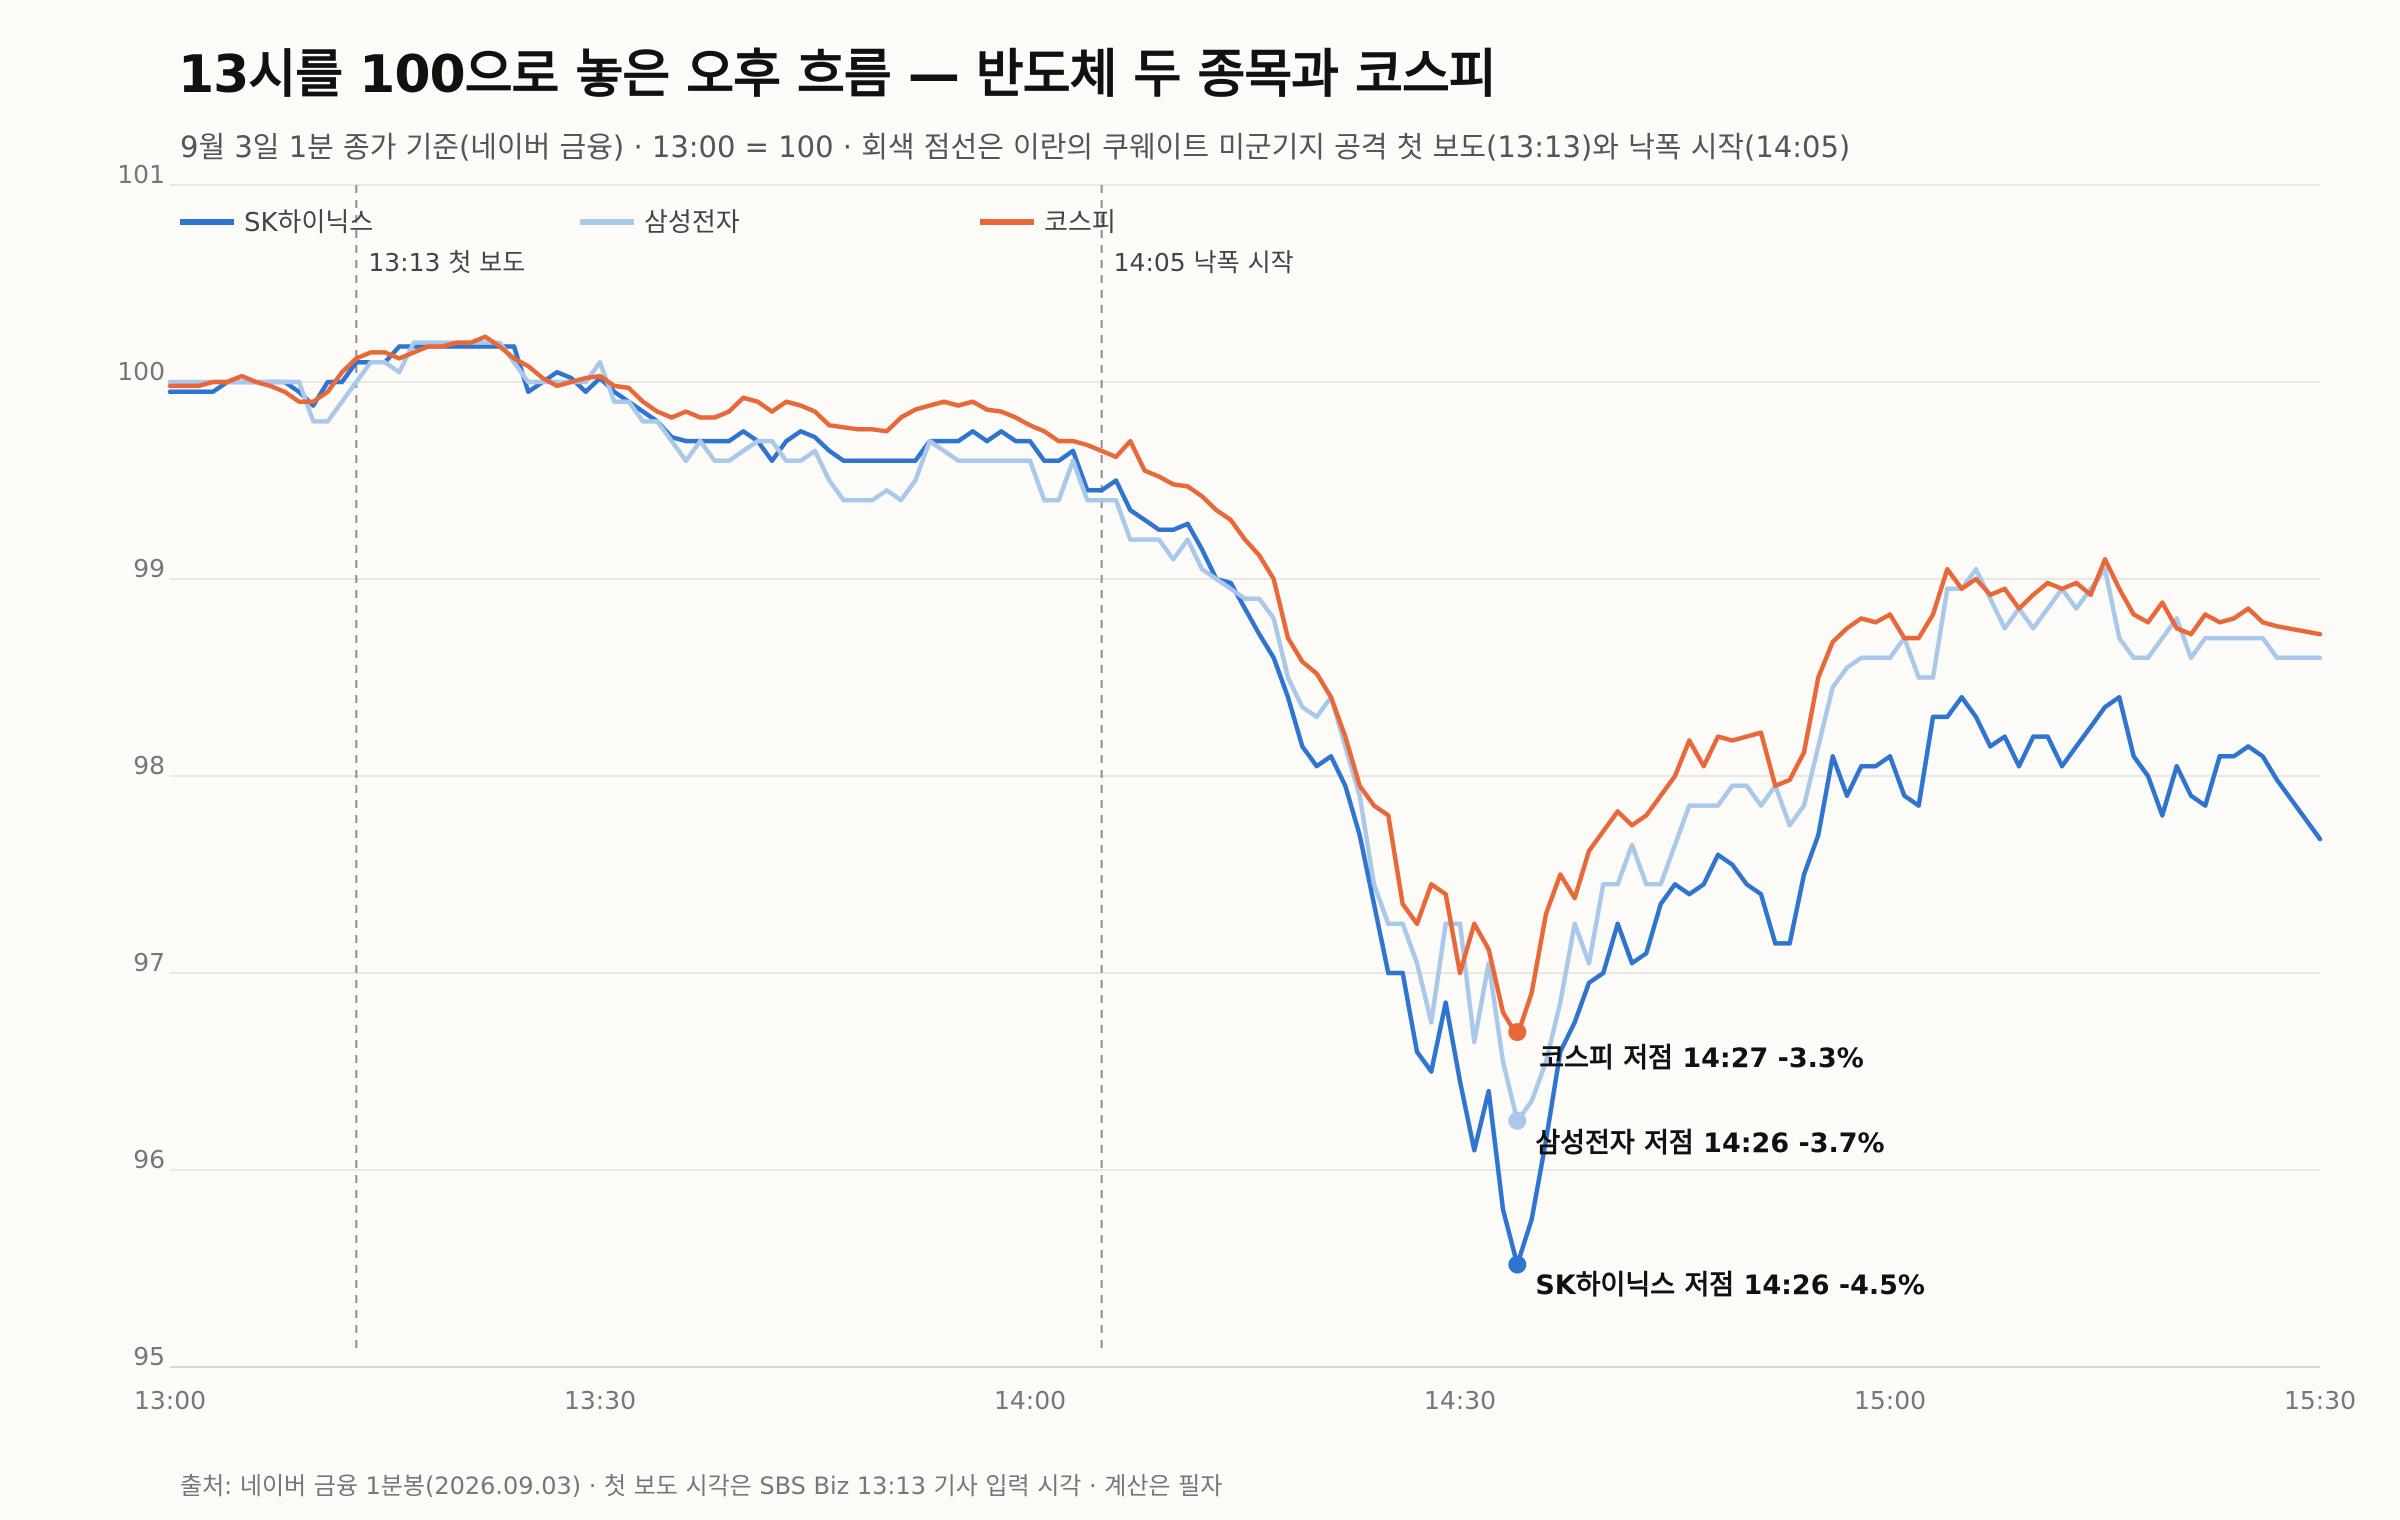 Image resolution: width=2400 pixels, height=1520 pixels. What do you see at coordinates (1460, 1400) in the screenshot?
I see `x-tick-label: 14:30` at bounding box center [1460, 1400].